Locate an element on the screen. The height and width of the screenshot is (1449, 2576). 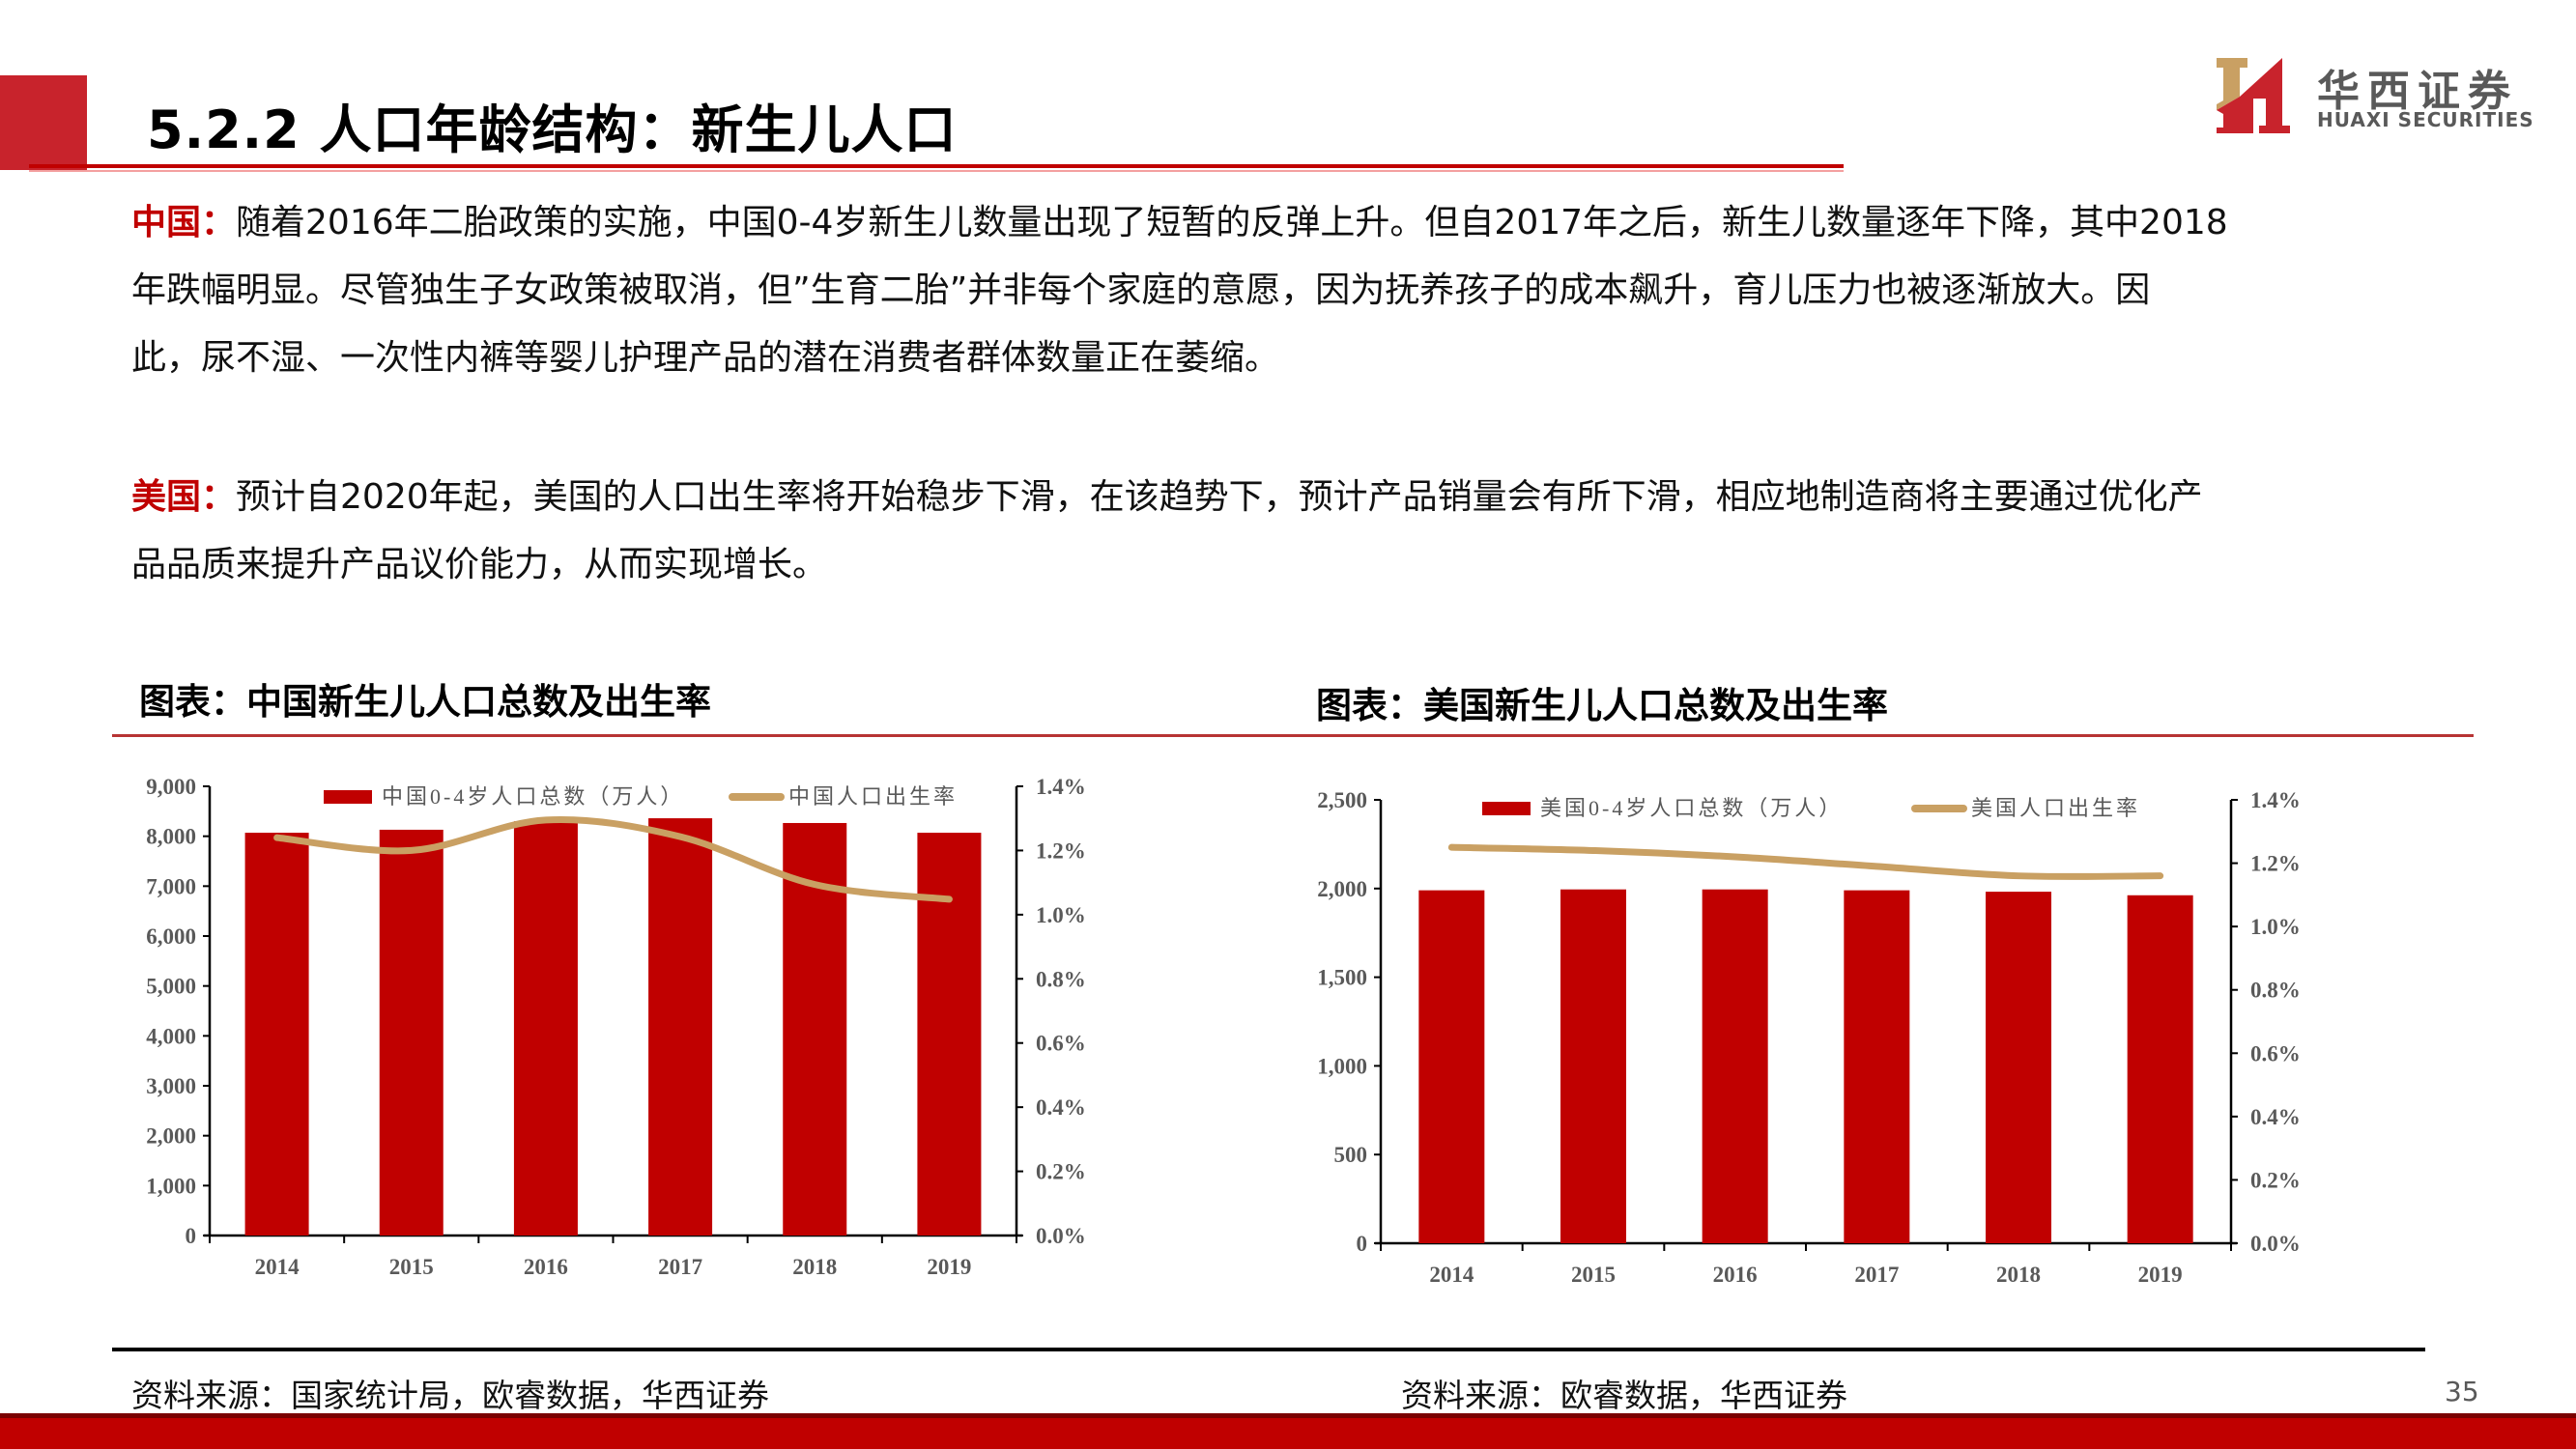
svg-text: 3,000 is located at coordinates (171, 1086).